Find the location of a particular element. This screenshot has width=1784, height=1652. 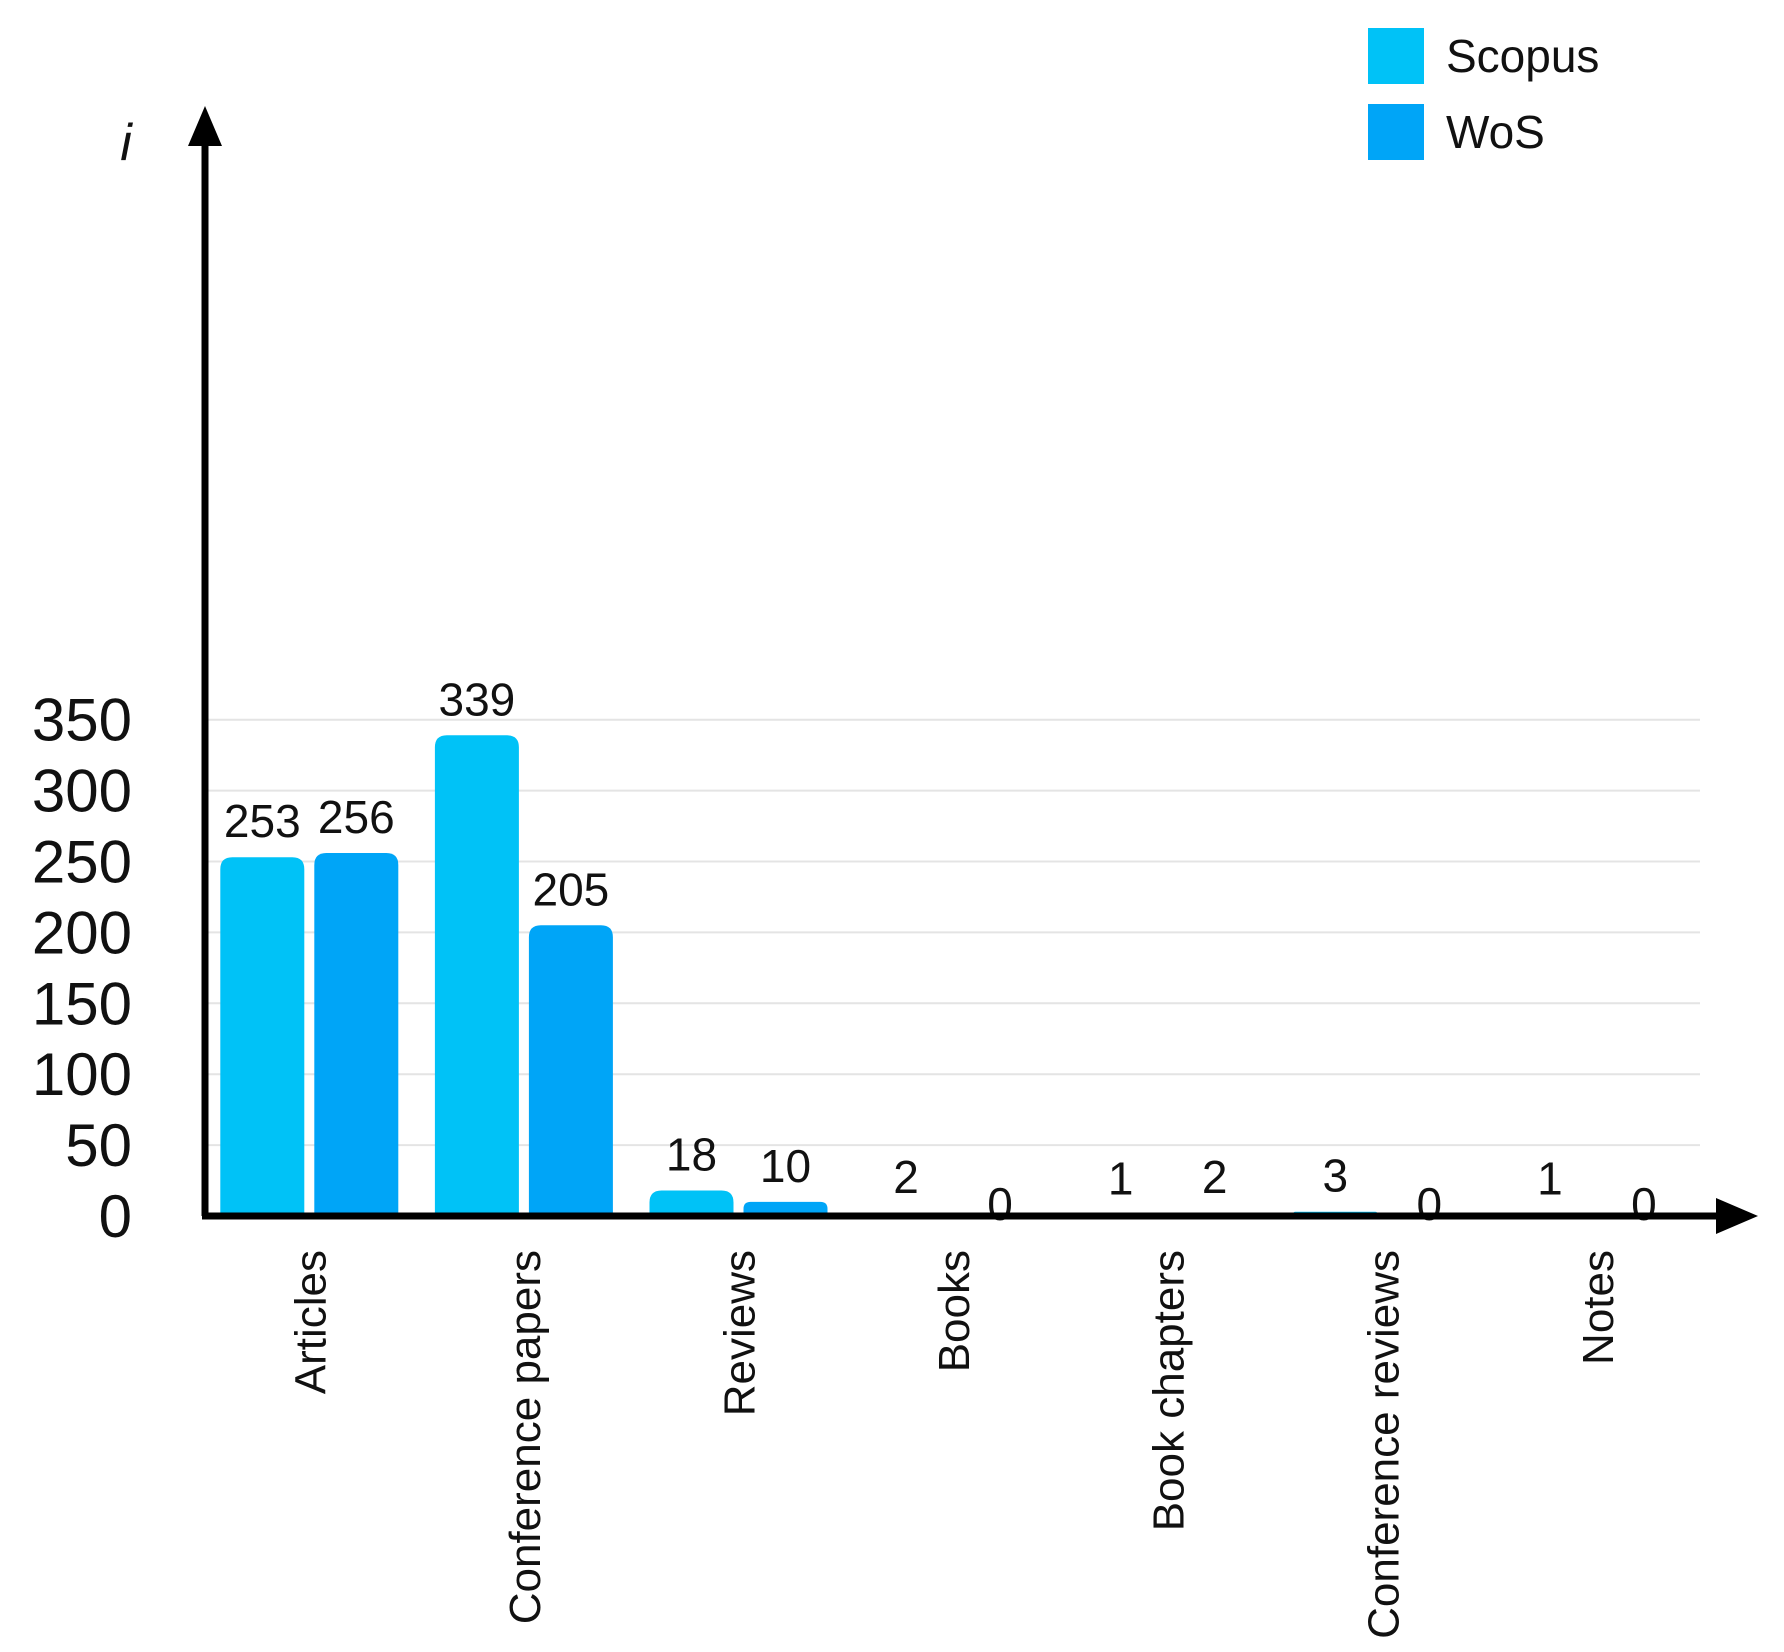

x-tick-label: Conference reviews is located at coordinates (1383, 1444).